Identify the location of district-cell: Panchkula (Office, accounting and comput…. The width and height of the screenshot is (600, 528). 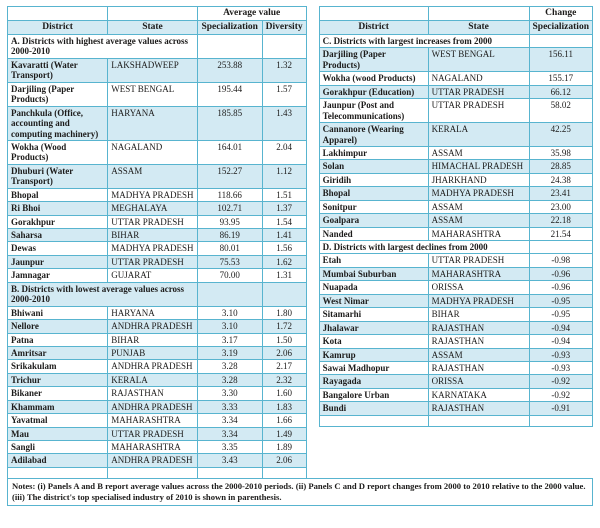
(57, 123).